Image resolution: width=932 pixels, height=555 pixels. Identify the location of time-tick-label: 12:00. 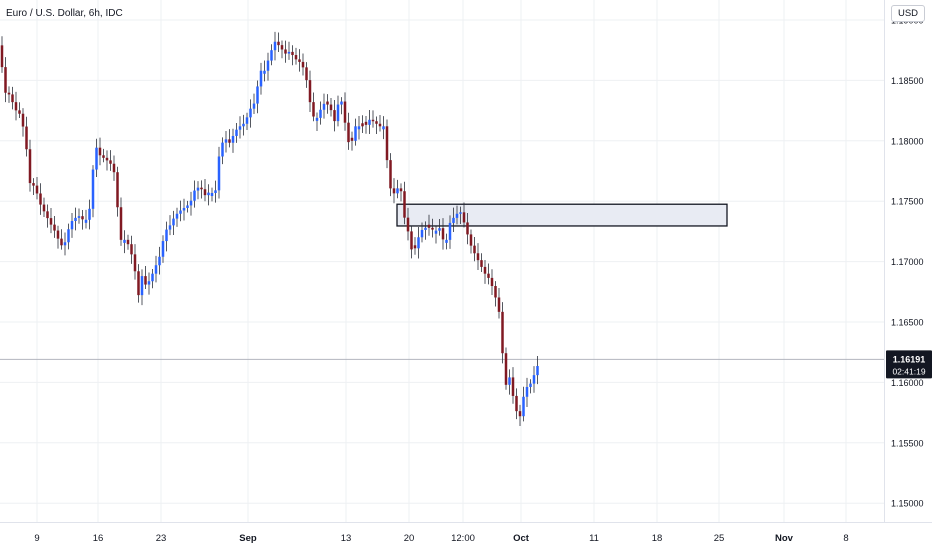
(463, 538).